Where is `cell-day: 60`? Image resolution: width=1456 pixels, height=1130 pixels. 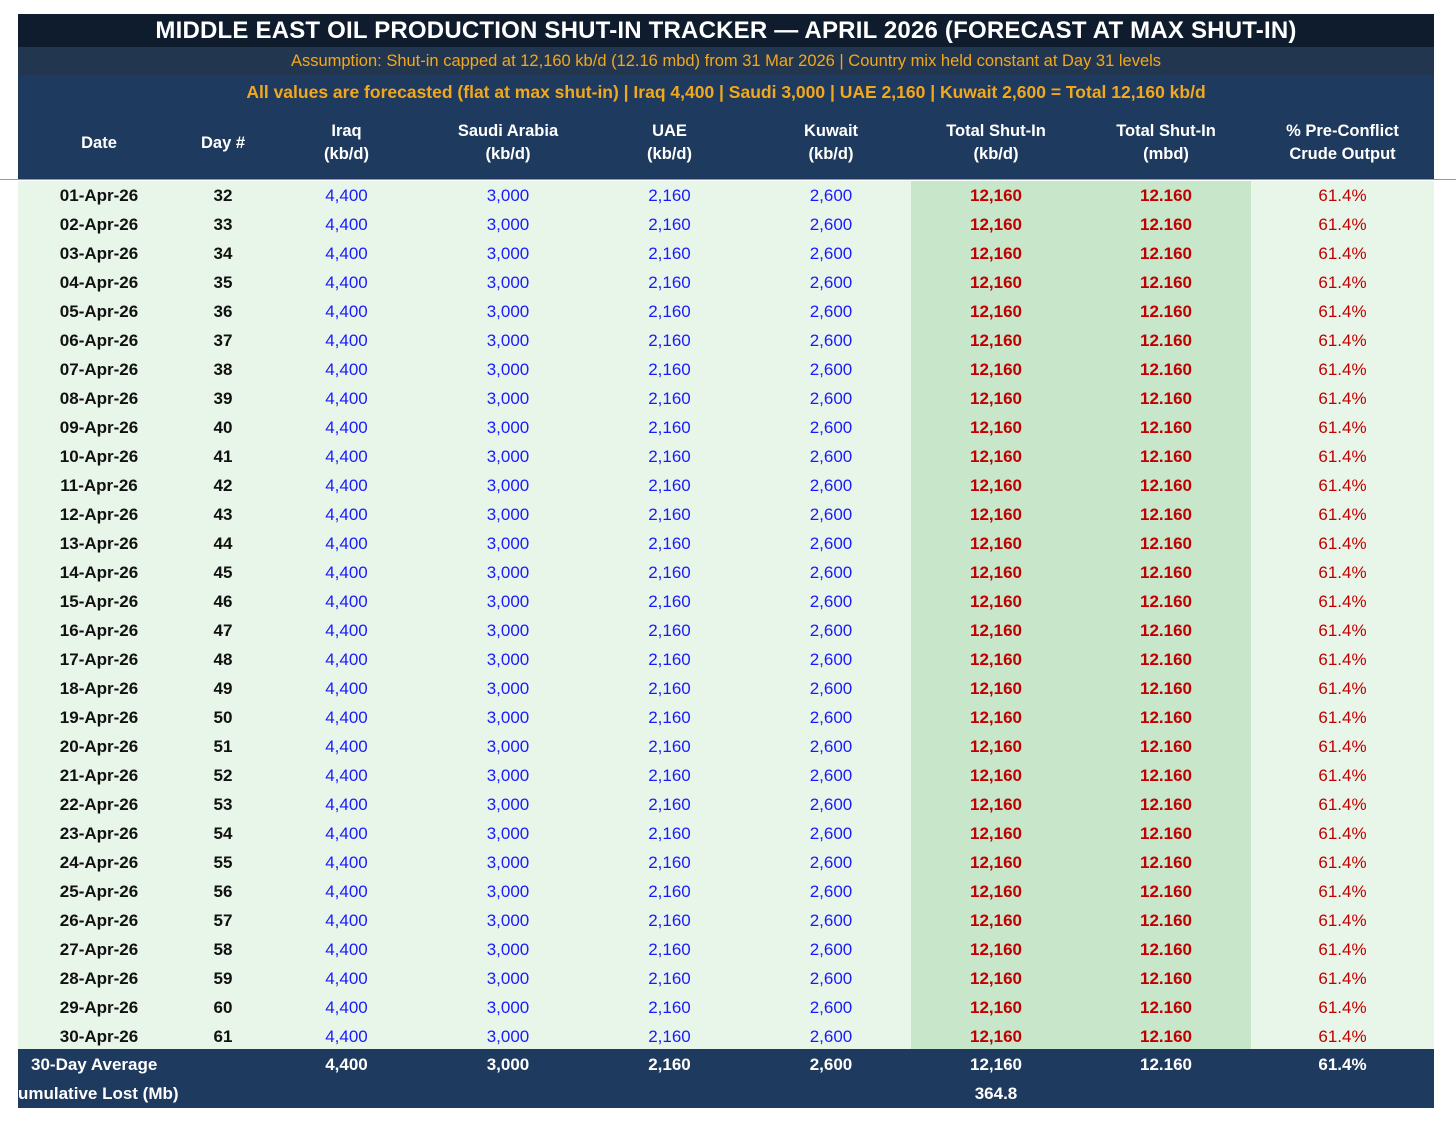
cell-day: 60 is located at coordinates (223, 1007).